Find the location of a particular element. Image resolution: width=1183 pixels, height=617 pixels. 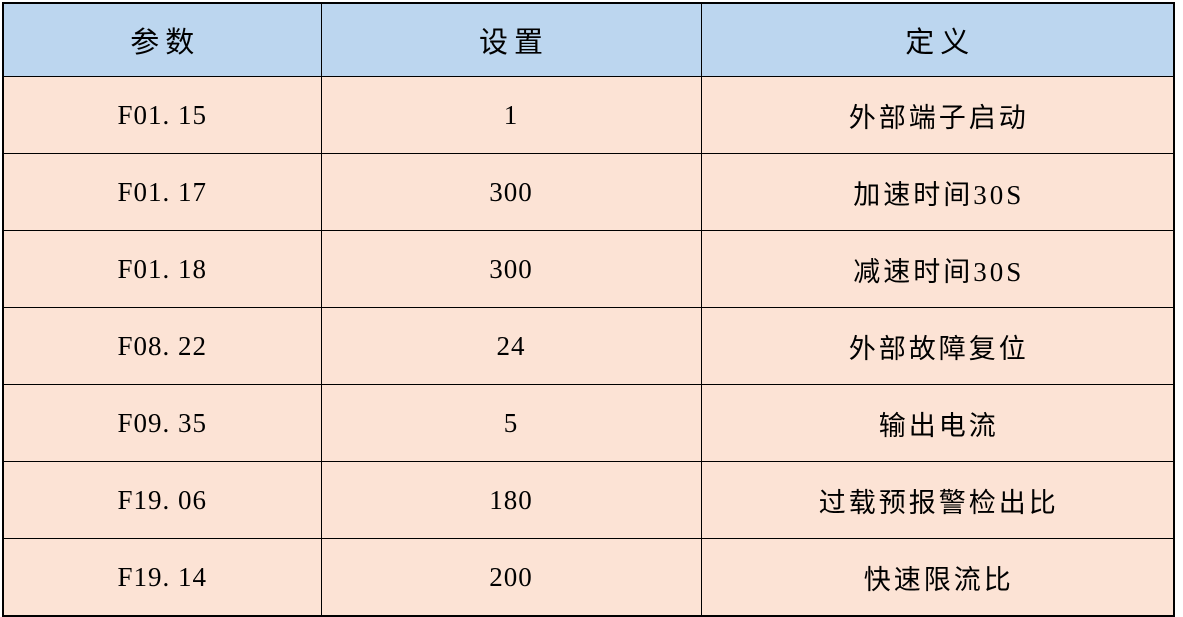

table-header-row: 参数 设置 定义 is located at coordinates (588, 39).